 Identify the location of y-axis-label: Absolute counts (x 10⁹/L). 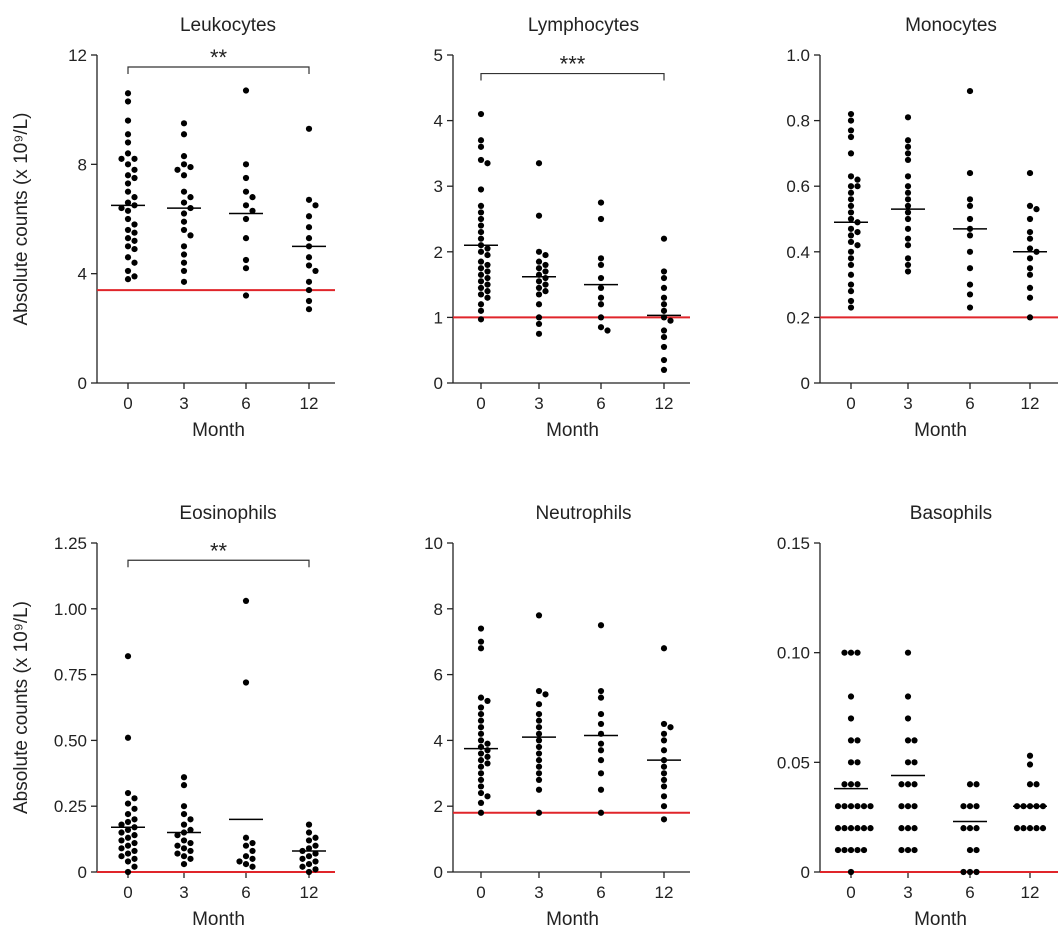
(21, 218).